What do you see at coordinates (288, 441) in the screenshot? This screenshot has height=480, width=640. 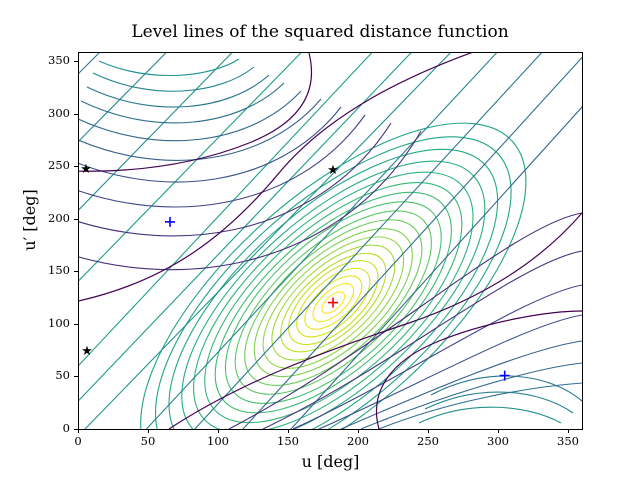 I see `xtick-label-150: 150` at bounding box center [288, 441].